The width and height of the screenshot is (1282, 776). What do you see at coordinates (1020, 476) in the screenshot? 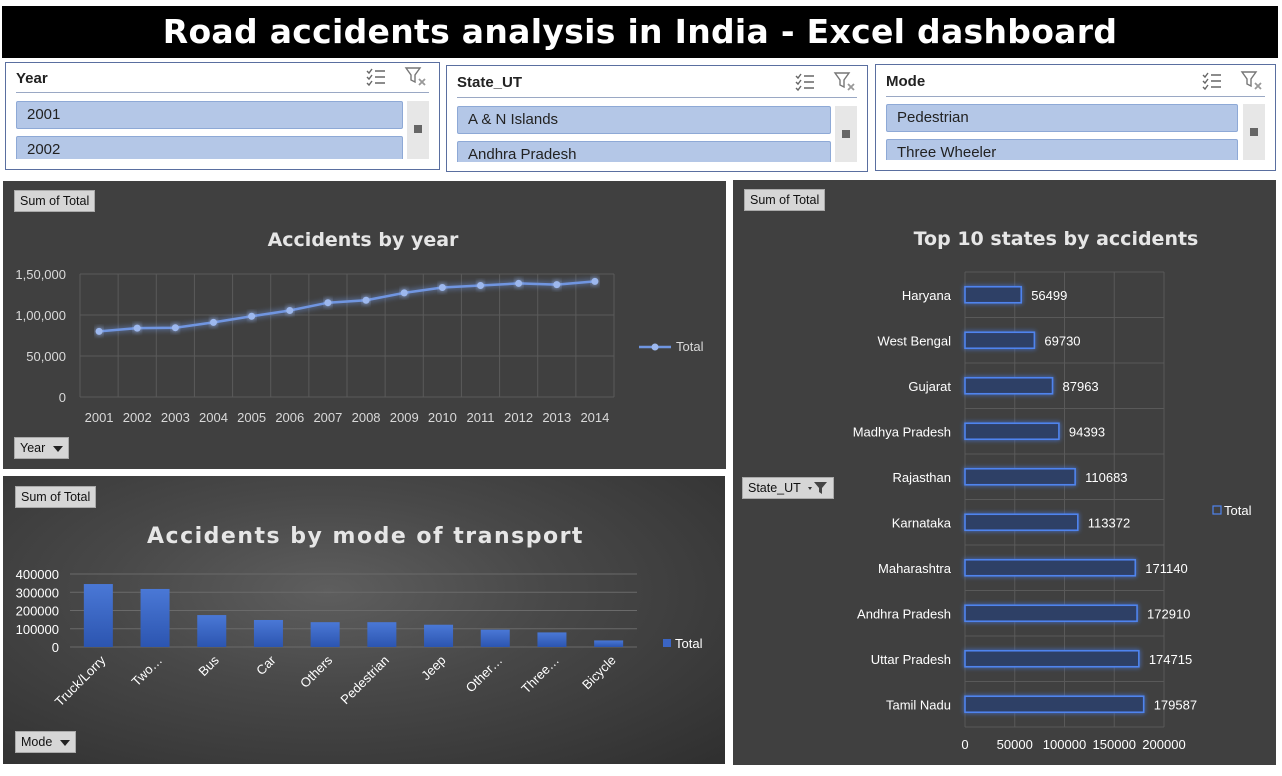
I see `bar-rajasthan` at bounding box center [1020, 476].